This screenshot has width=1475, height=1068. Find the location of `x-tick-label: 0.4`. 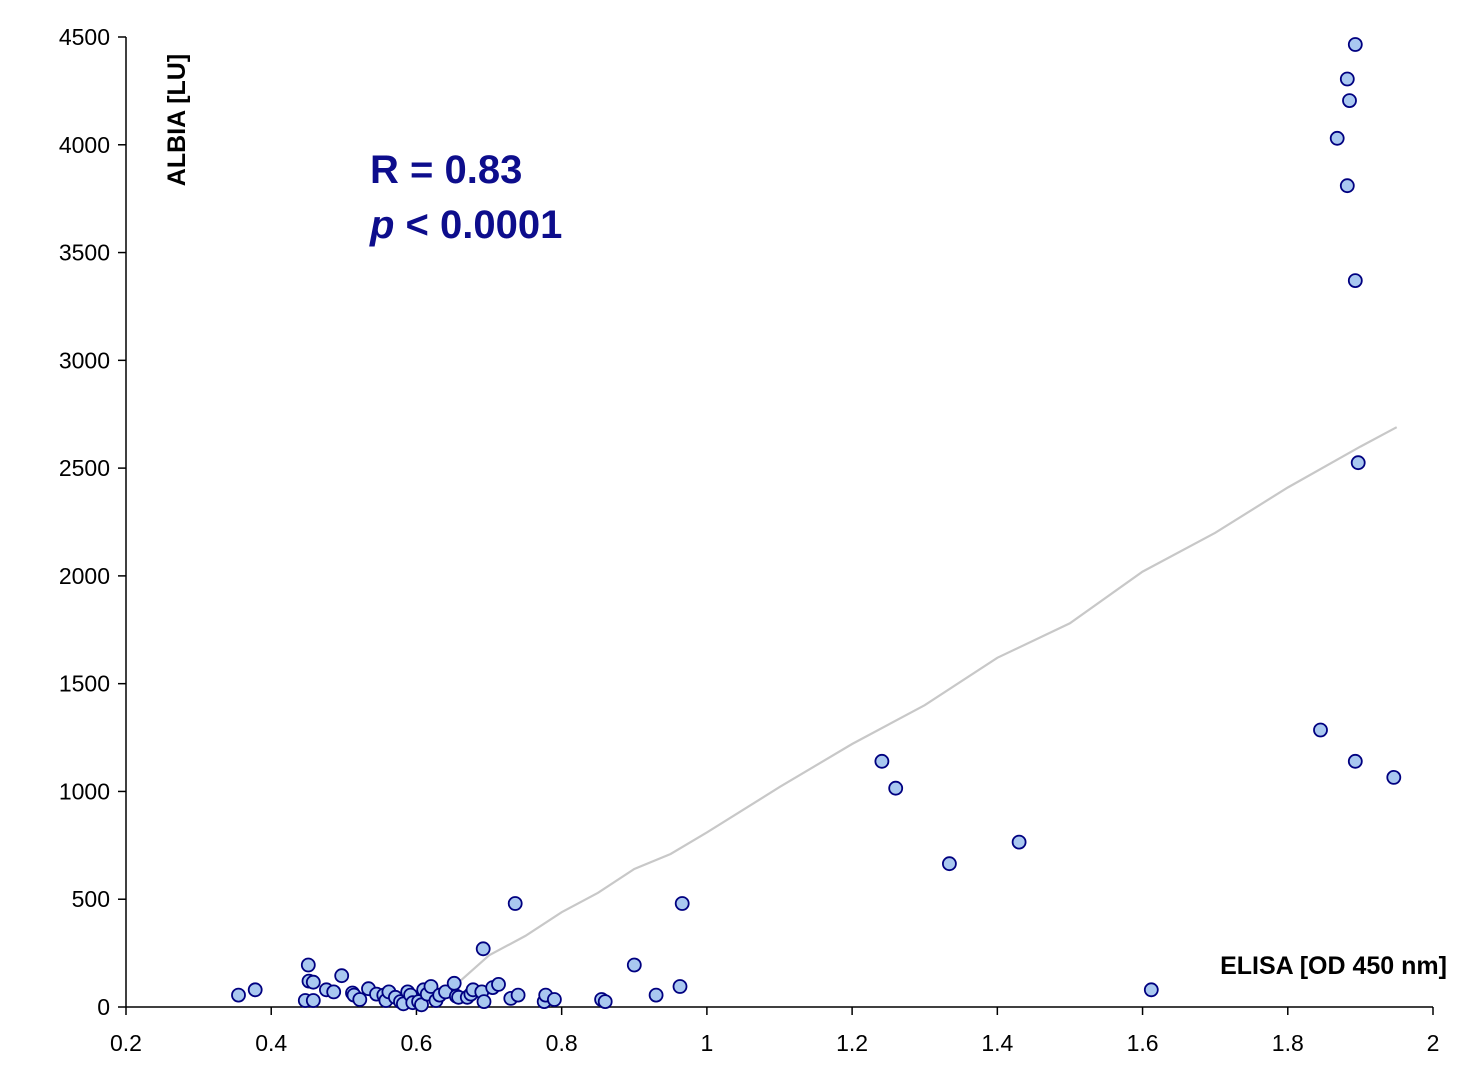

x-tick-label: 0.4 is located at coordinates (271, 1043).